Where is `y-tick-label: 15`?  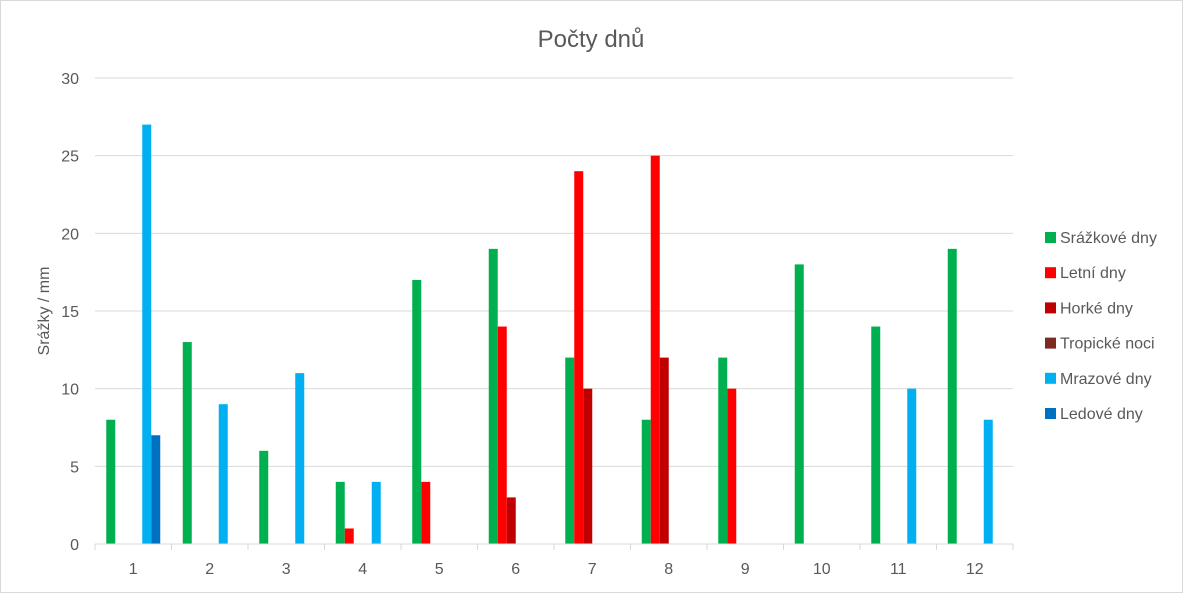
y-tick-label: 15 is located at coordinates (70, 312).